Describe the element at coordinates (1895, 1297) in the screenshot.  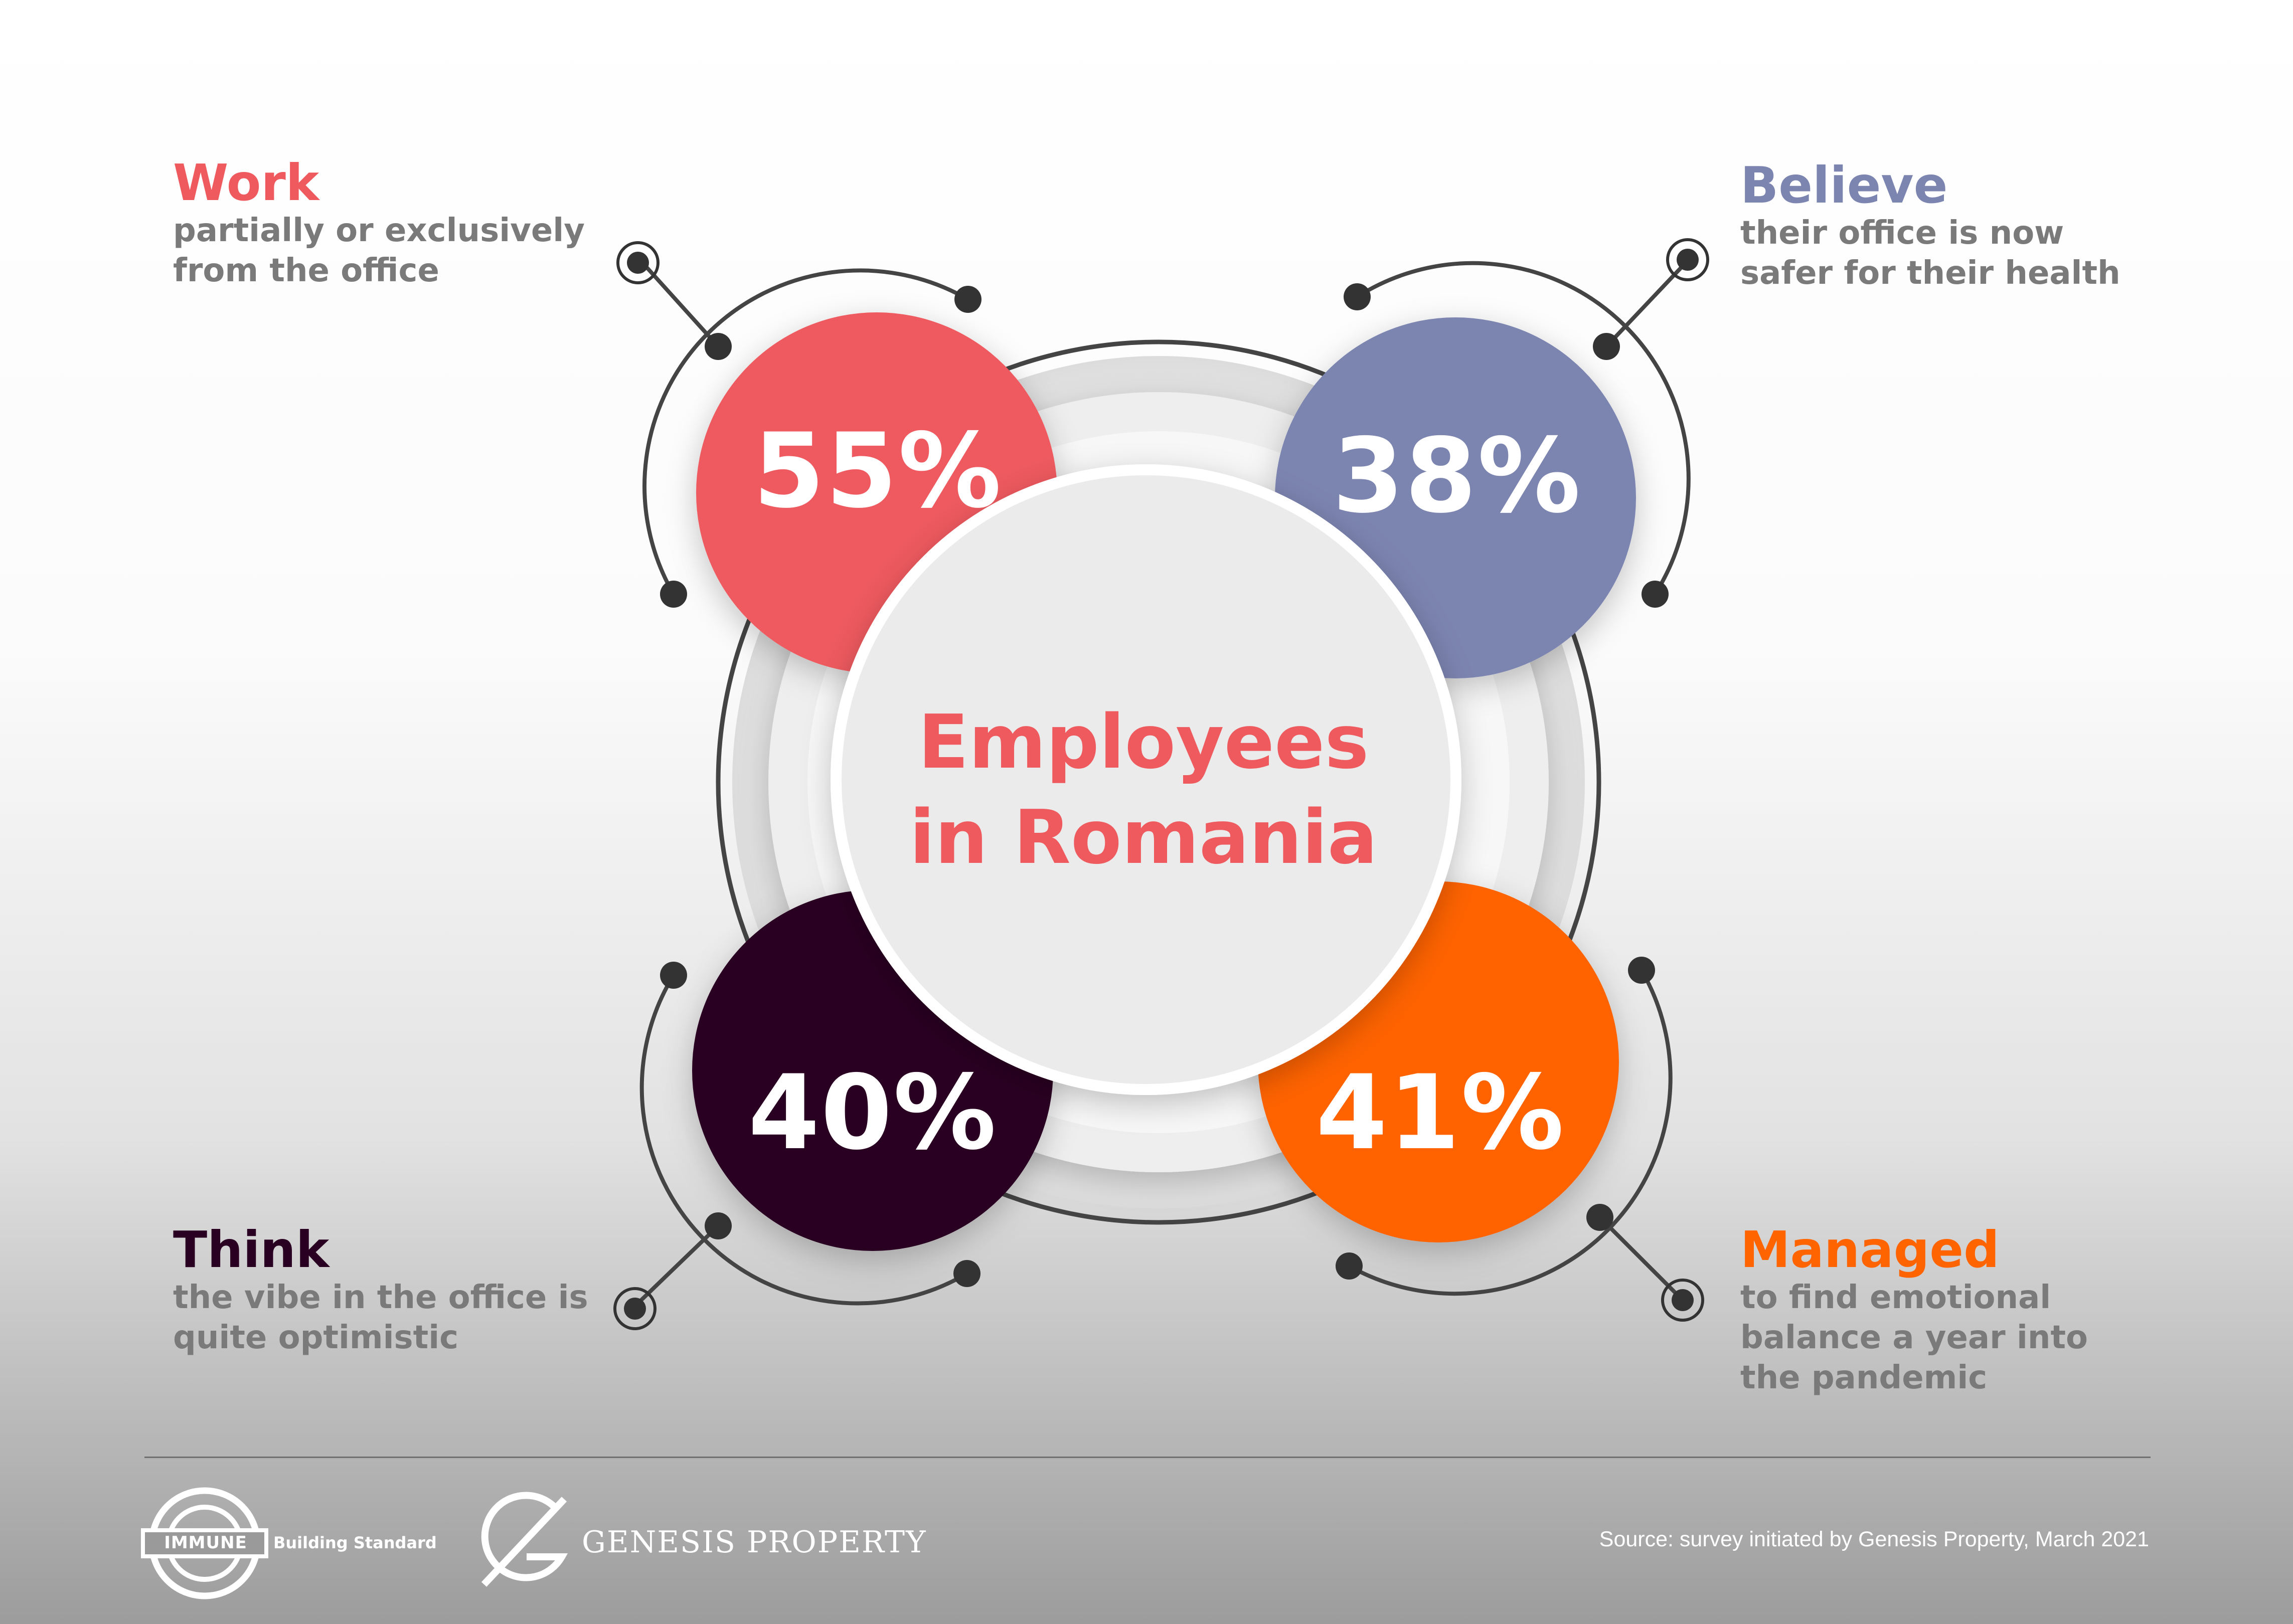
I see `stat-desc-managed-1: to find emotional` at that location.